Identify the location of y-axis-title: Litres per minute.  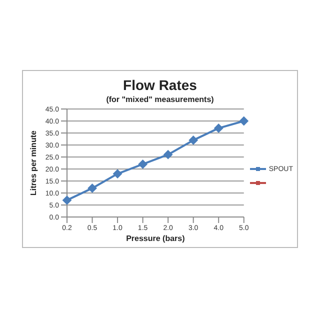
(33, 163).